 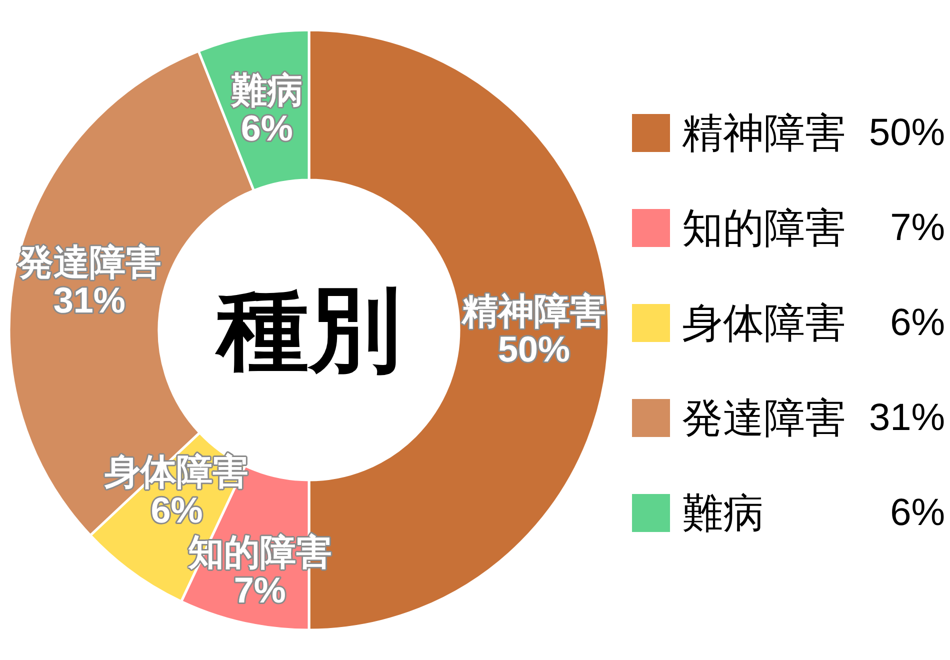 I want to click on legend-label: 難病, so click(x=723, y=513).